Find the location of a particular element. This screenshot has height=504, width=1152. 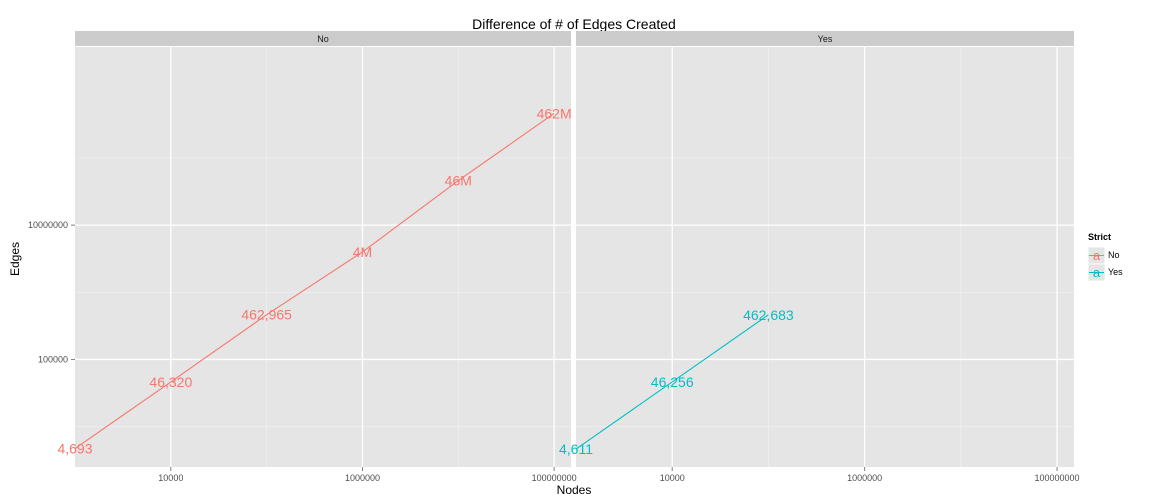

data-label: 462M is located at coordinates (554, 113).